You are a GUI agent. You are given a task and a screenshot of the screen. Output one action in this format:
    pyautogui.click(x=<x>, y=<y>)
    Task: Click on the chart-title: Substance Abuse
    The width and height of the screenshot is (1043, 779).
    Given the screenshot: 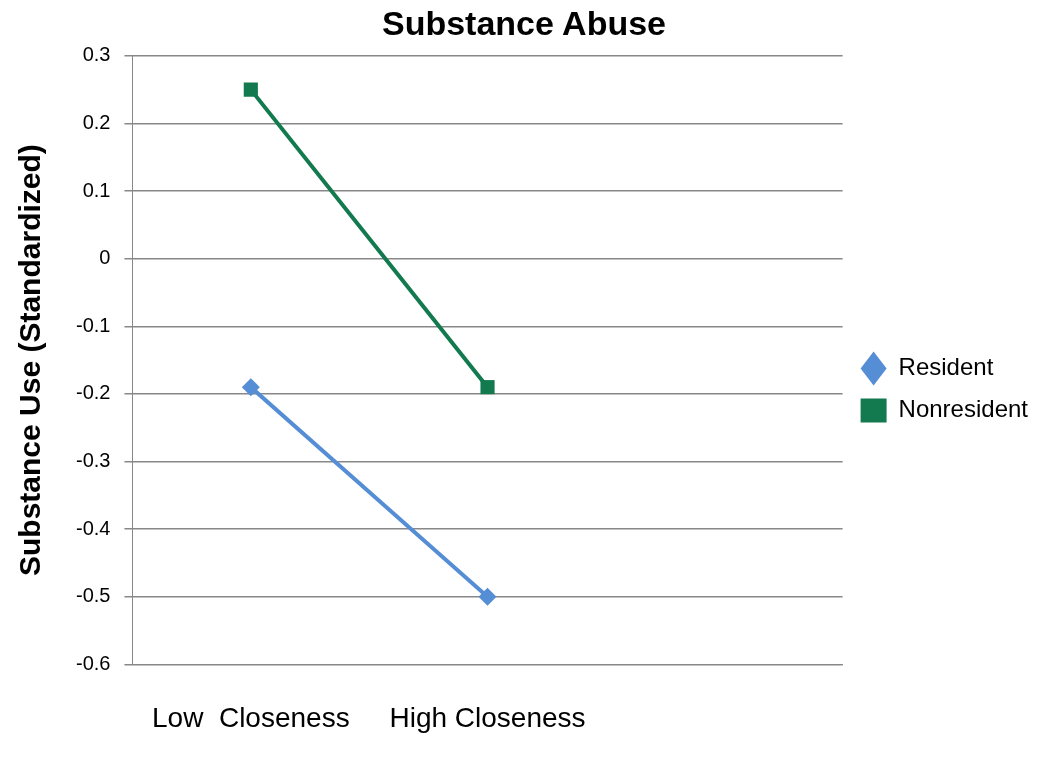 What is the action you would take?
    pyautogui.click(x=524, y=22)
    